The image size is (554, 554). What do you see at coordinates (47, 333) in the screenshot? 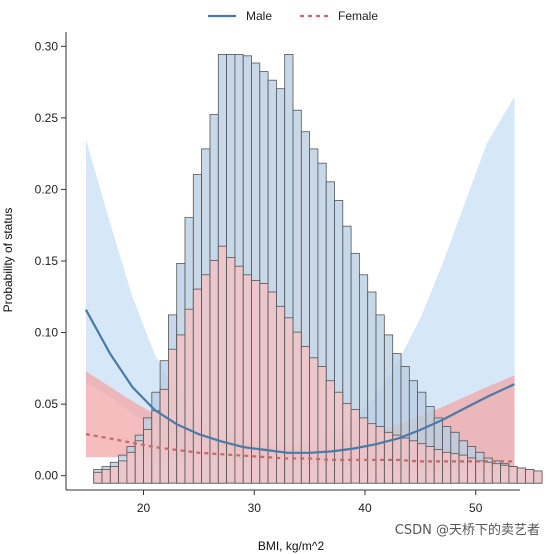
I see `y-tick-label: 0.10` at bounding box center [47, 333].